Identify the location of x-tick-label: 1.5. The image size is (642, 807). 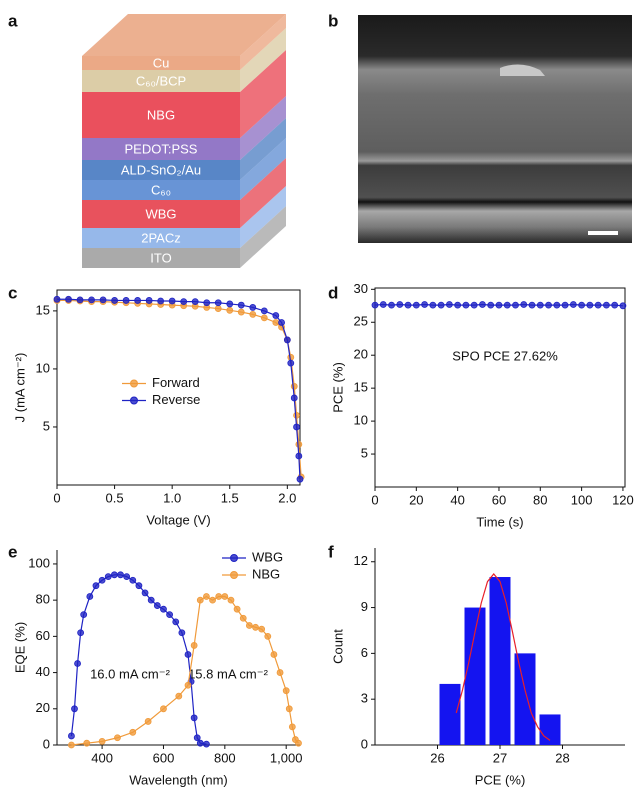
(230, 497).